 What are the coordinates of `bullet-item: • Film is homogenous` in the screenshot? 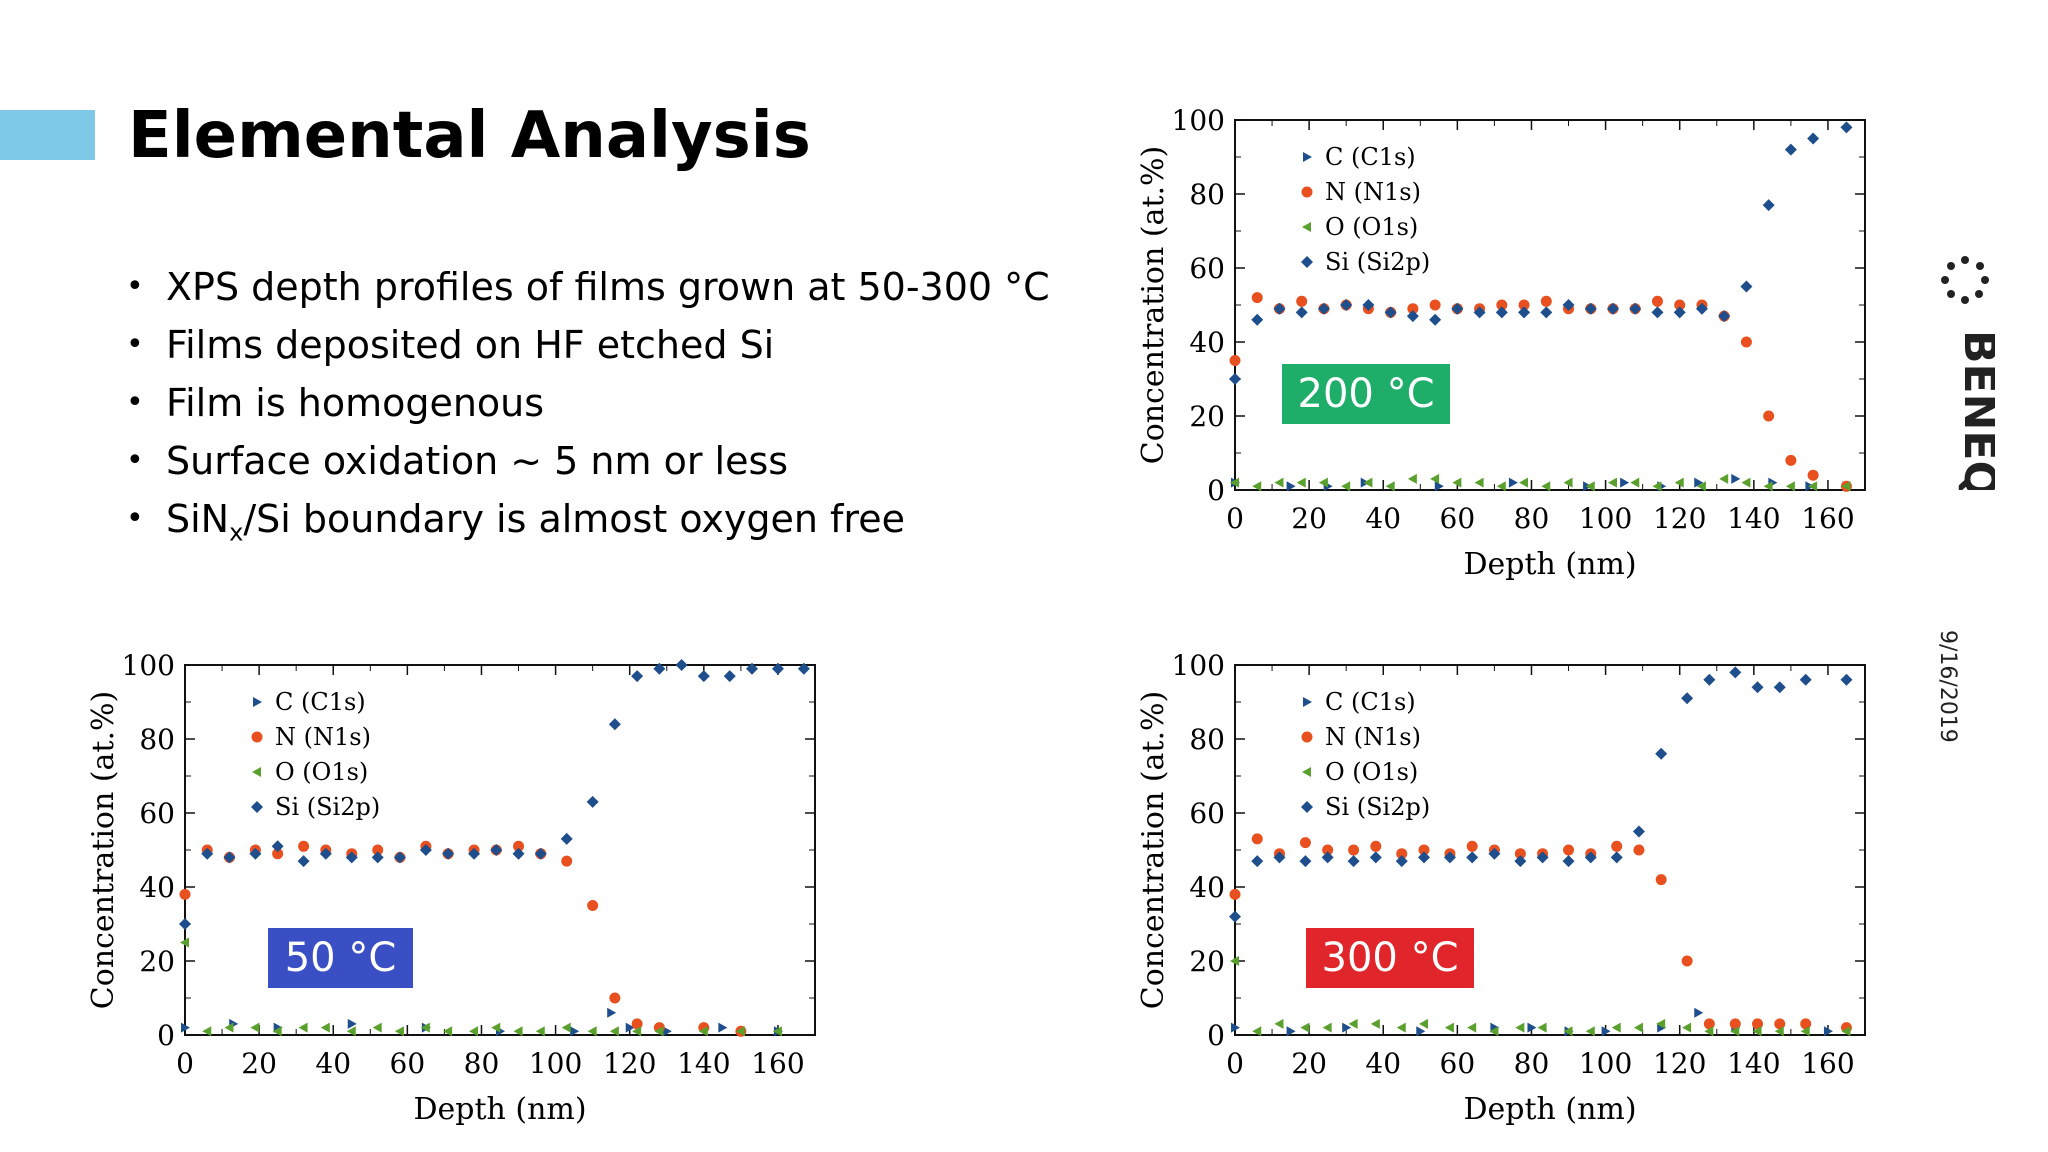 It's located at (585, 403).